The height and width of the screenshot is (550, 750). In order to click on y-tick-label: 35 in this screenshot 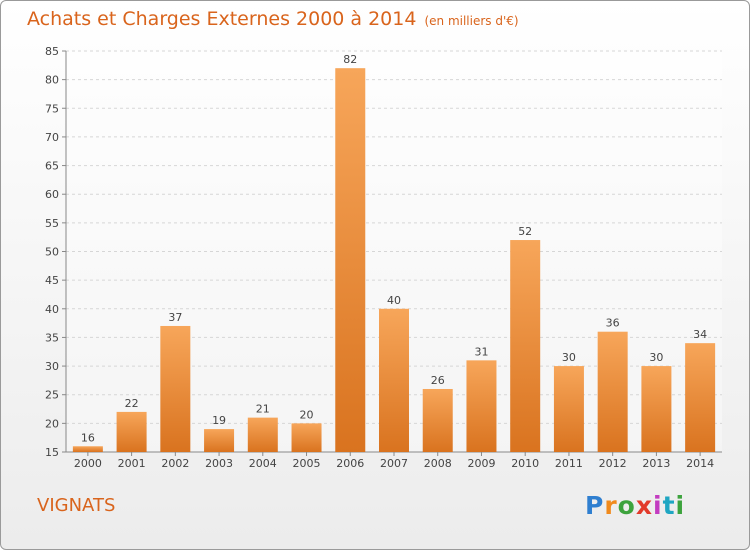, I will do `click(52, 337)`.